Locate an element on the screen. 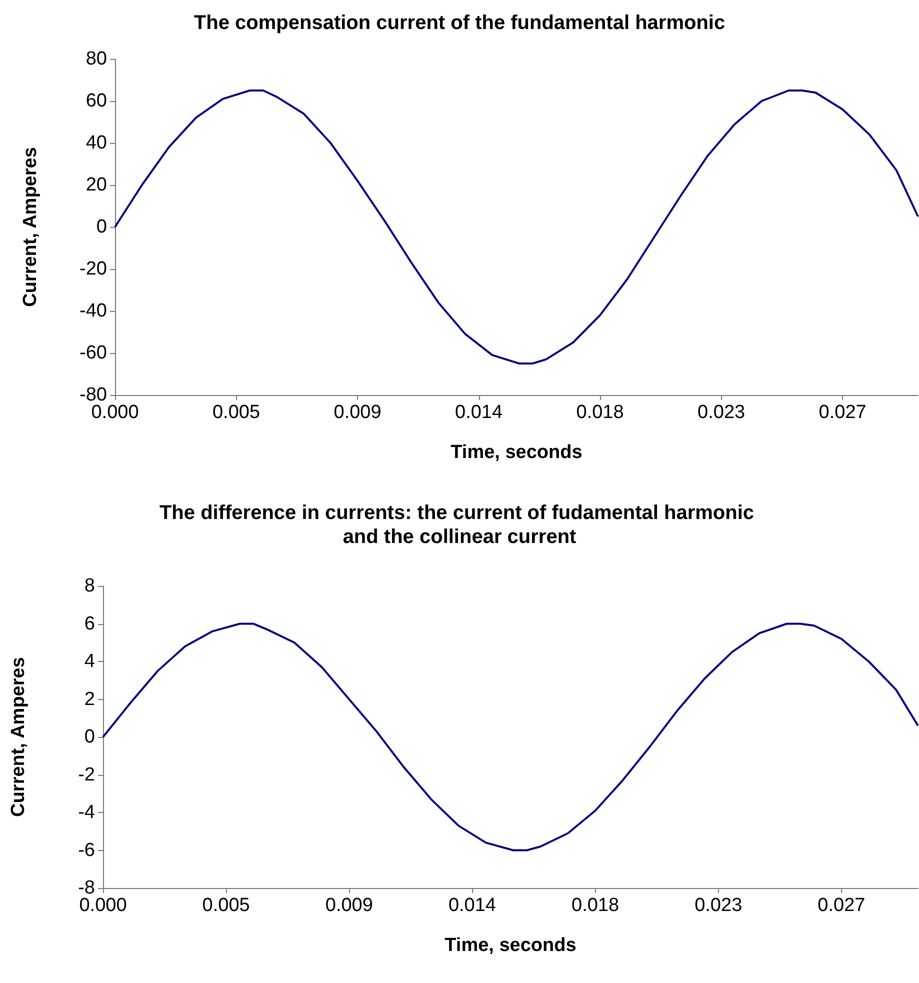  chart-title: The compensation current of the fundamental harmonic is located at coordinates (460, 23).